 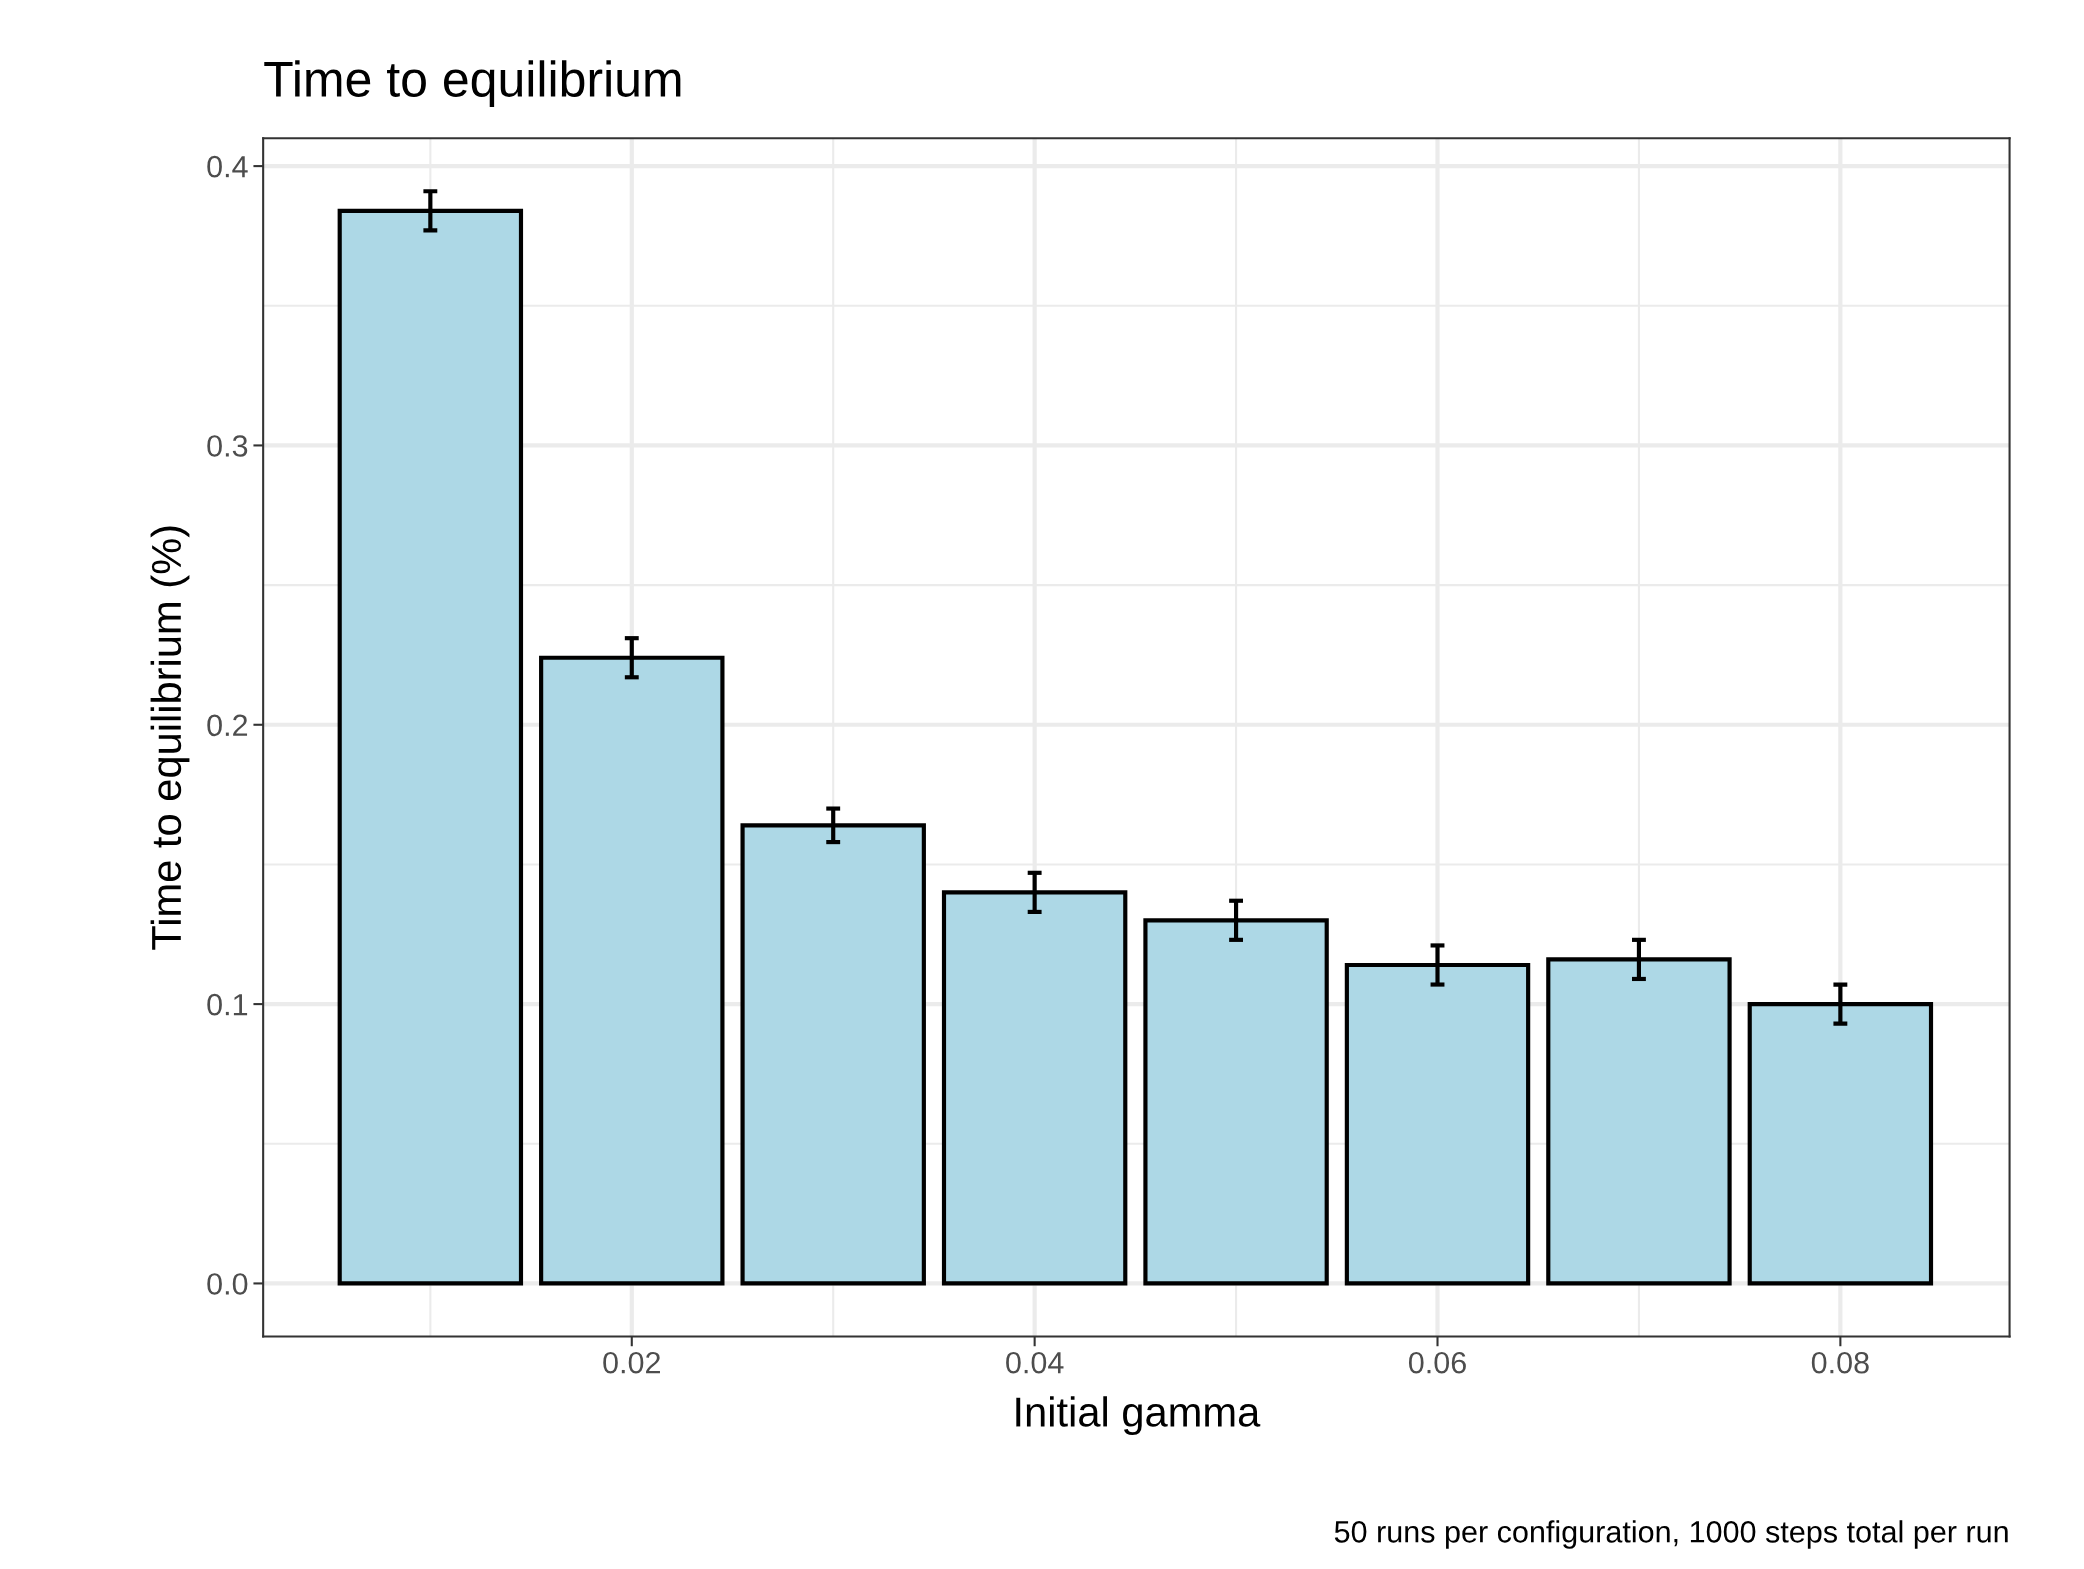 What do you see at coordinates (1671, 1534) in the screenshot?
I see `text: 50 runs per configuration, 1000 steps total per run` at bounding box center [1671, 1534].